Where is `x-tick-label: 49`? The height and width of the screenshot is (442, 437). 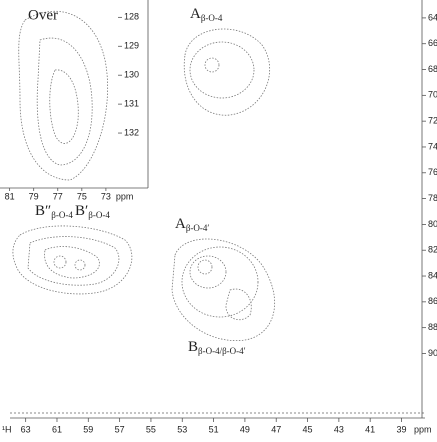 x-tick-label: 49 is located at coordinates (245, 429).